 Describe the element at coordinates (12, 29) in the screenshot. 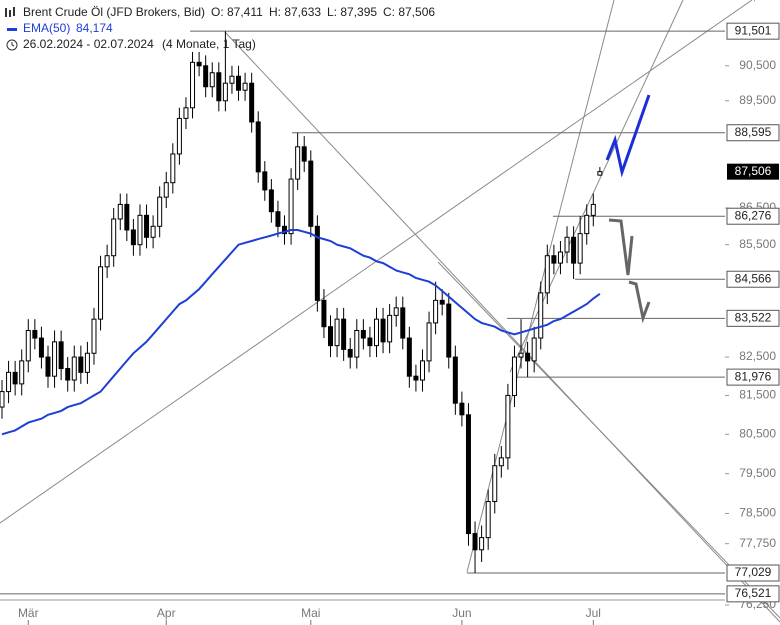

I see `legend-swatch` at that location.